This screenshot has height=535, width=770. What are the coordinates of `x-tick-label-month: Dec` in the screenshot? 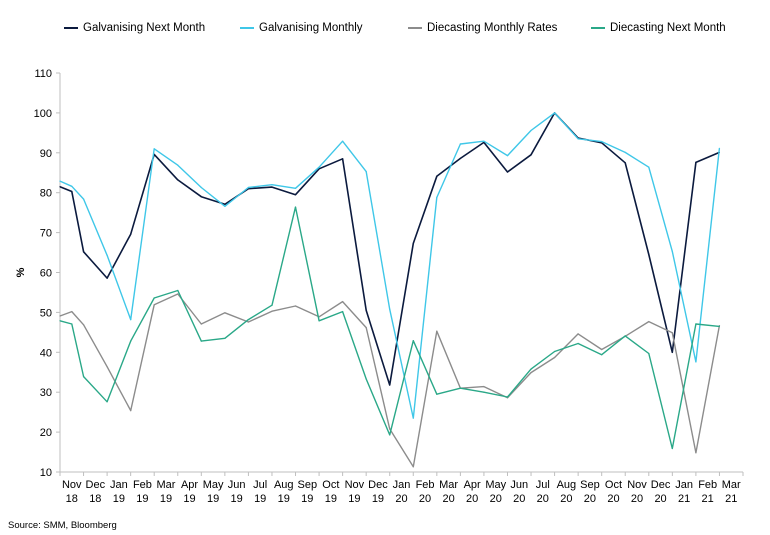 It's located at (378, 485).